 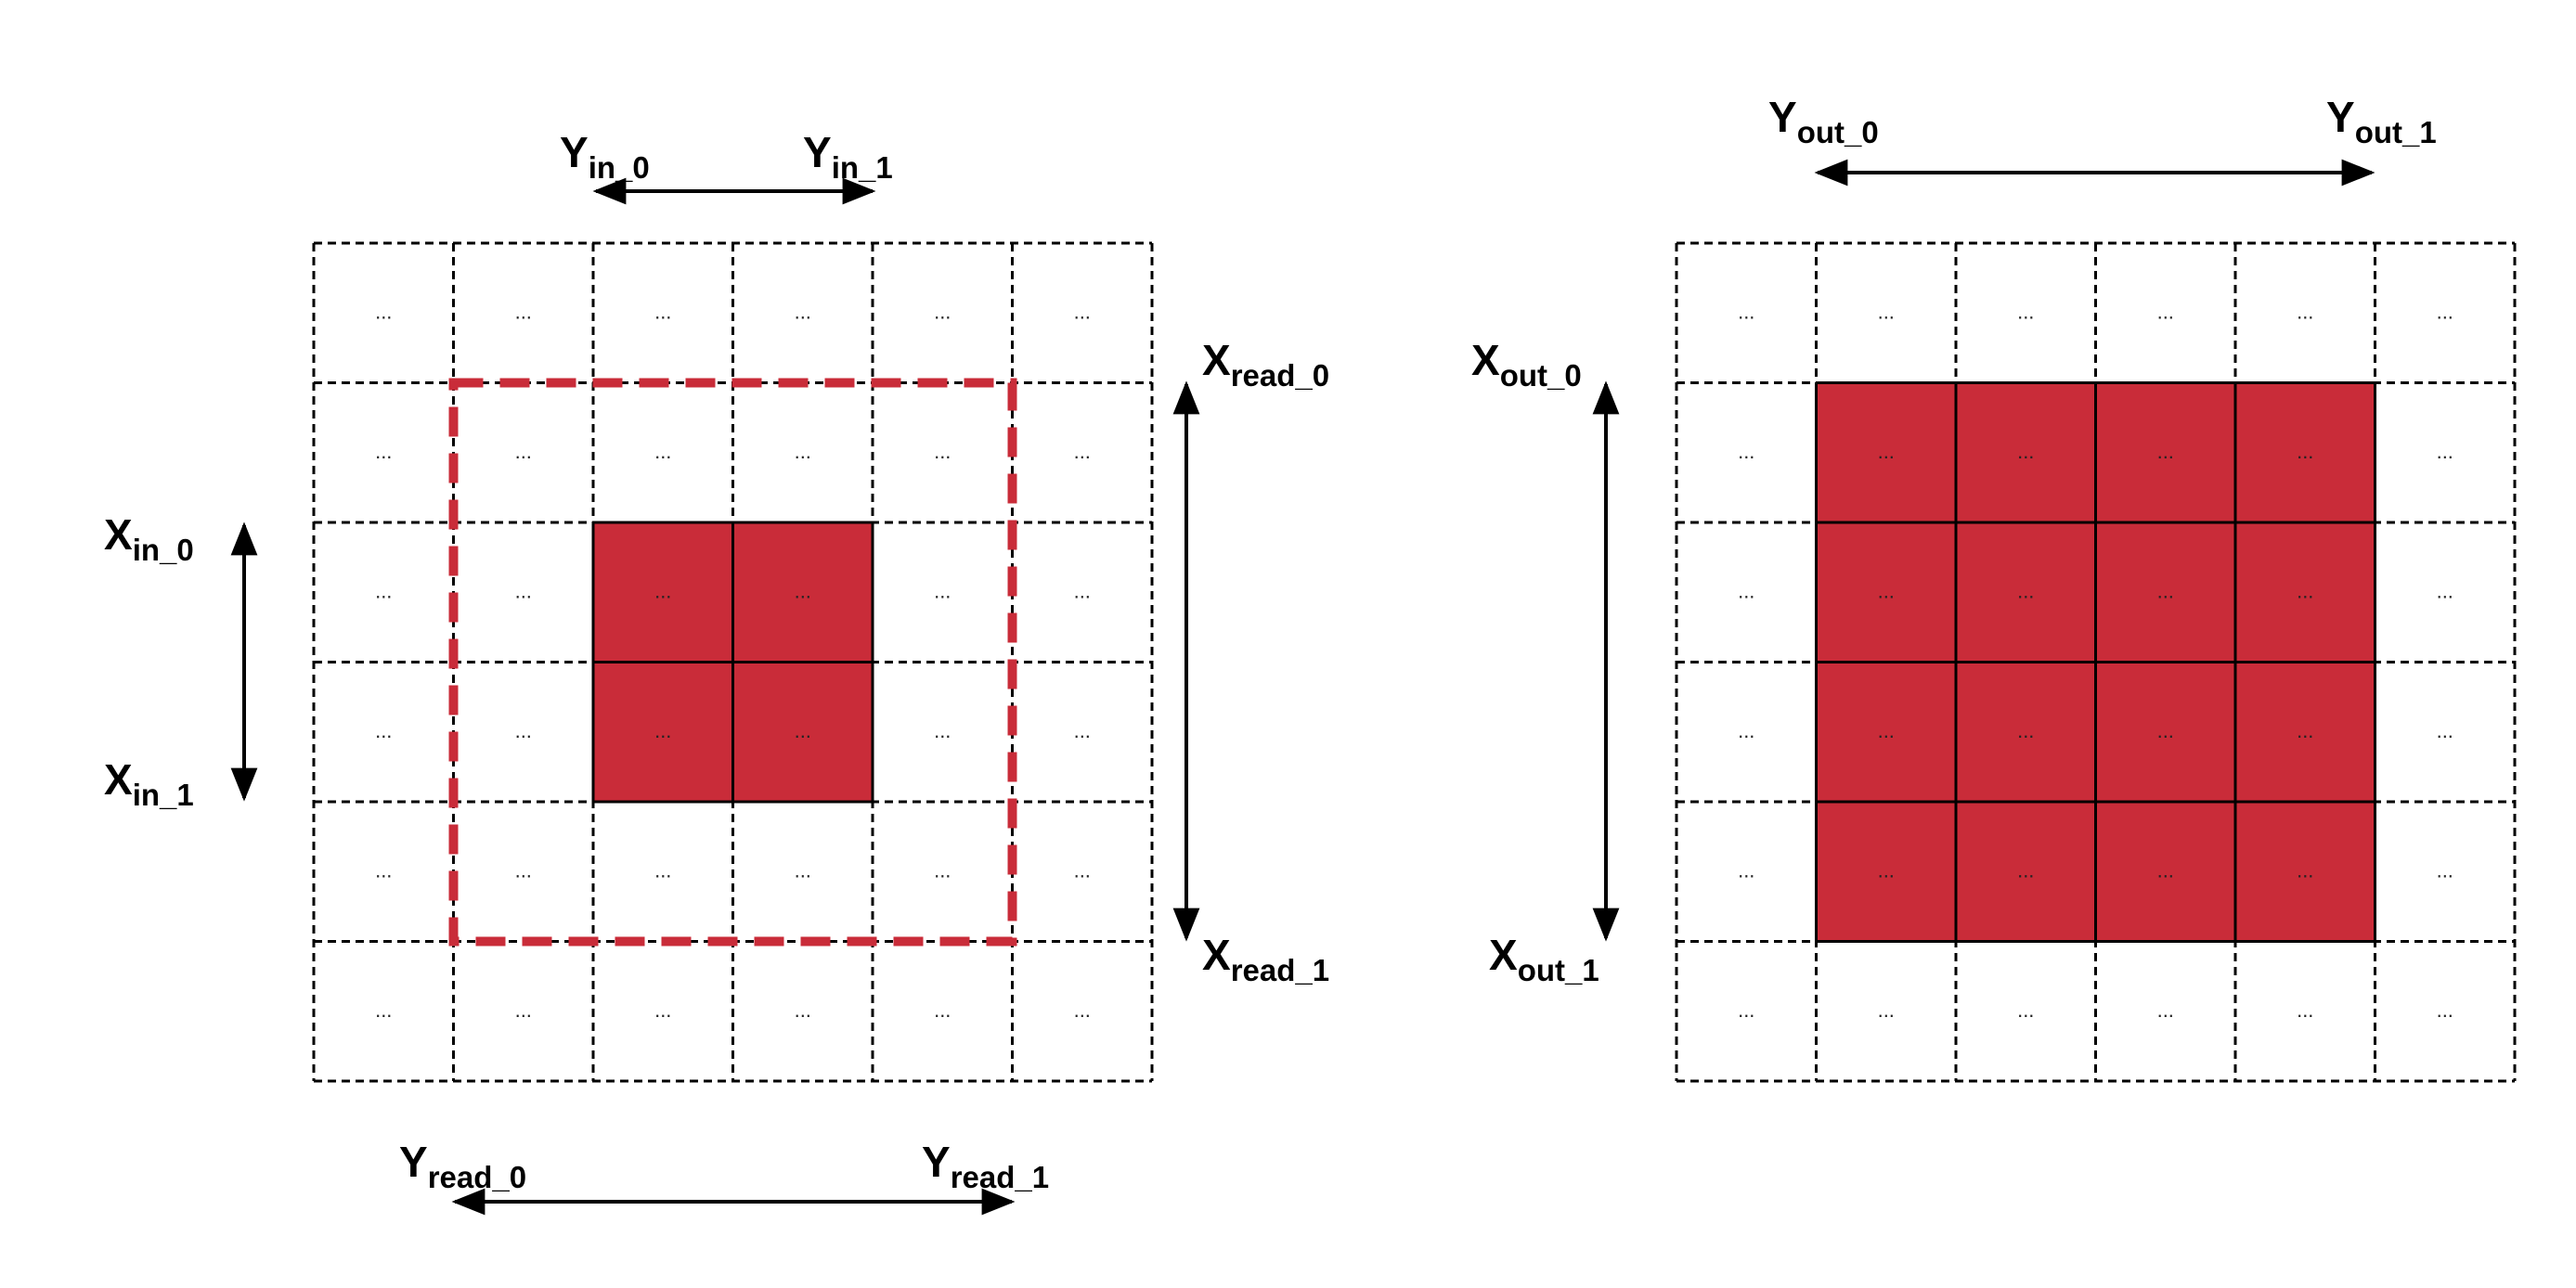 I want to click on label-x-in-0: Xin_0, so click(x=149, y=538).